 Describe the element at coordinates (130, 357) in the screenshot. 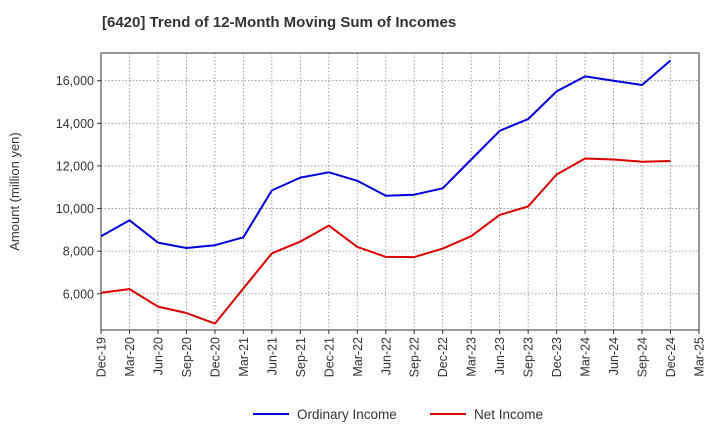

I see `x-tick-label: Mar-20` at that location.